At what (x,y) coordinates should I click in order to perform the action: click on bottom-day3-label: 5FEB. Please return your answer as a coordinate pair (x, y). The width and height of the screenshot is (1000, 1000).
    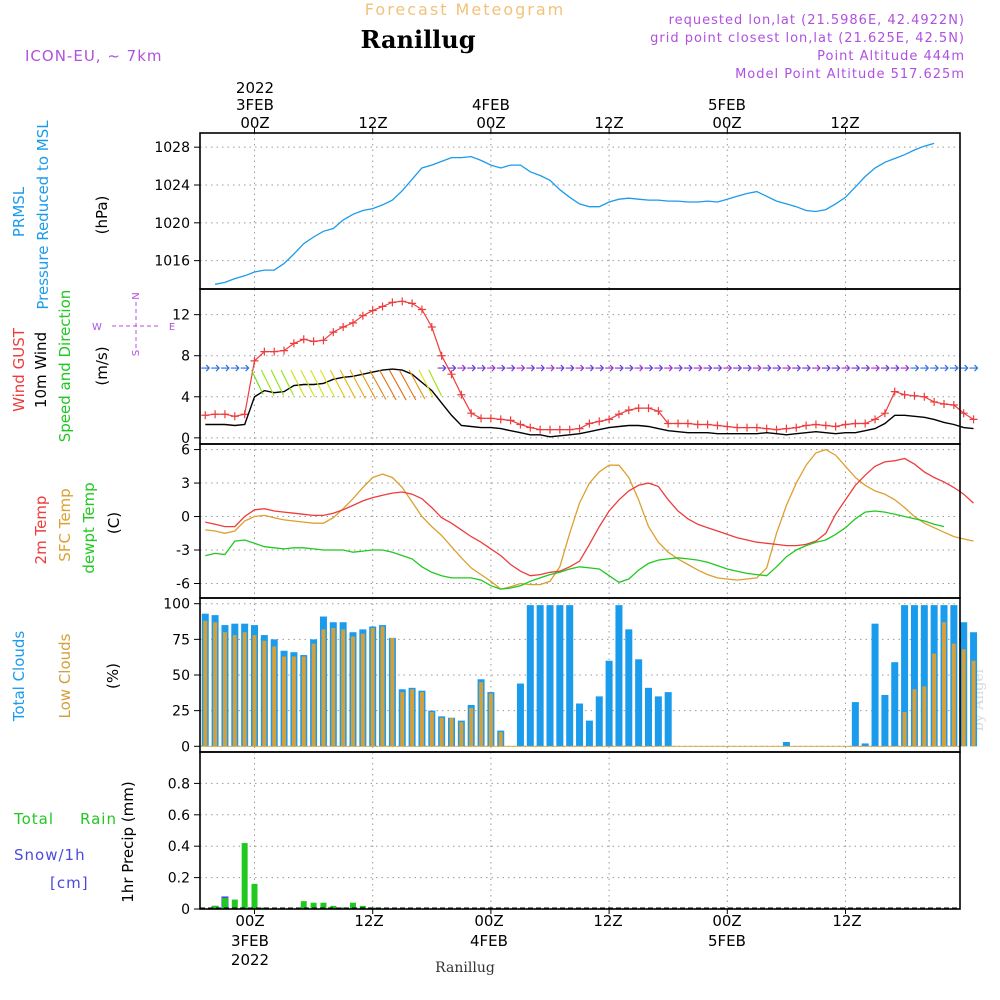
    Looking at the image, I should click on (727, 941).